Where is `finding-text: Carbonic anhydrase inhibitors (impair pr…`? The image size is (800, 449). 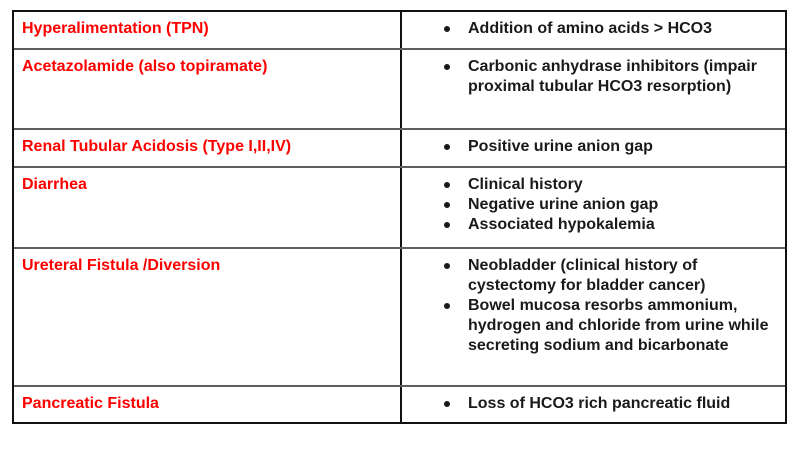 finding-text: Carbonic anhydrase inhibitors (impair pr… is located at coordinates (612, 76).